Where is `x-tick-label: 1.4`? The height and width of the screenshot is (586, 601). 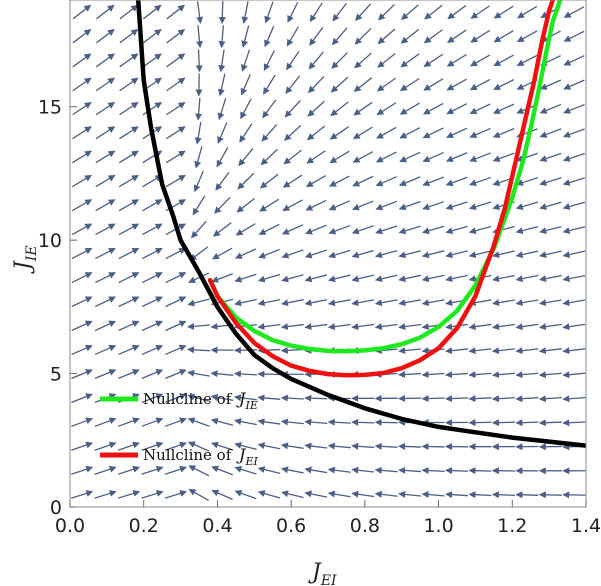
x-tick-label: 1.4 is located at coordinates (586, 526).